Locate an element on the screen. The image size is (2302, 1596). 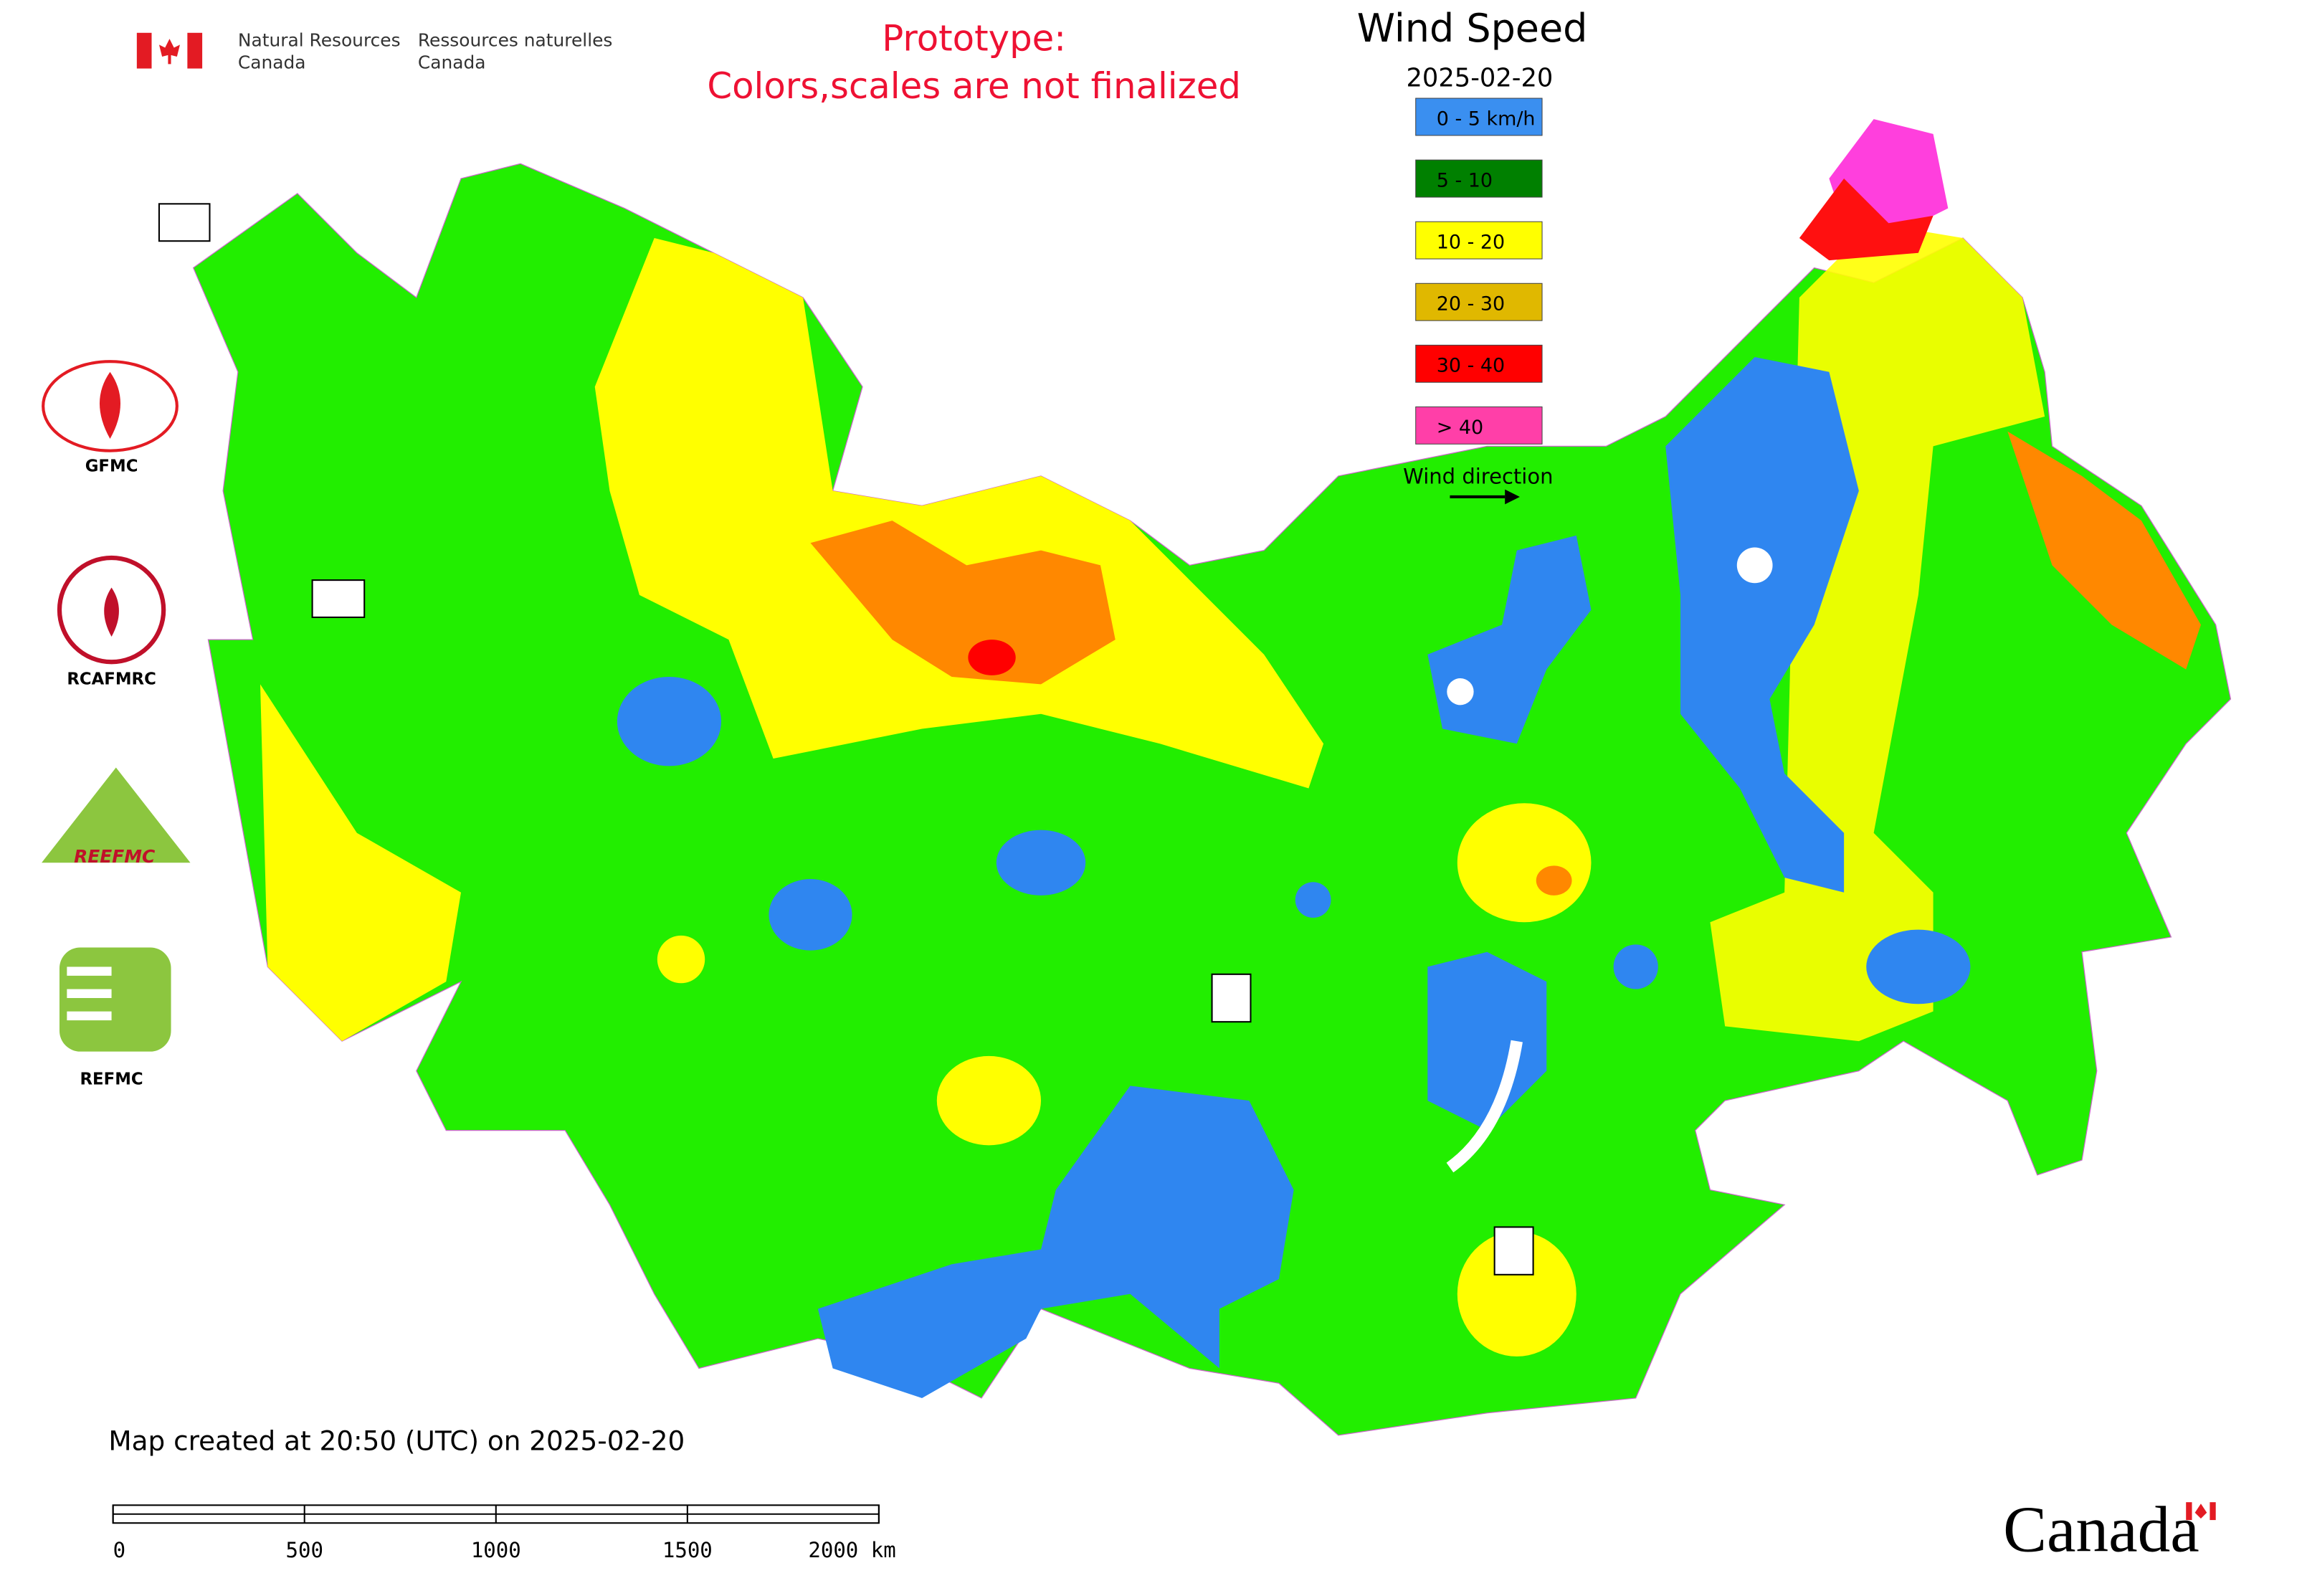
agency-en: Natural Resources is located at coordinates (319, 39).